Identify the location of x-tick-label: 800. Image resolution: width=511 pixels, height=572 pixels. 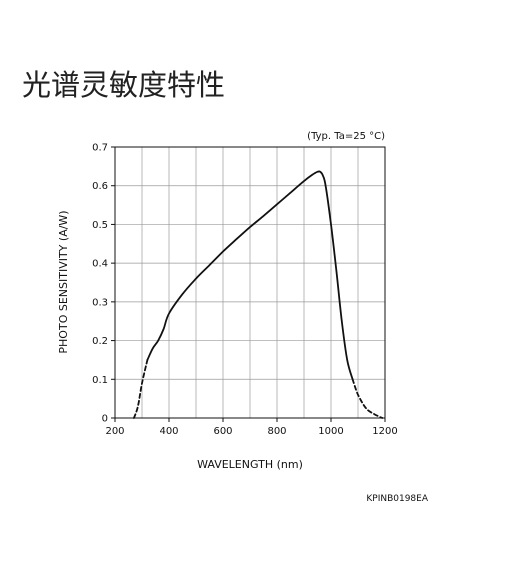
(276, 431).